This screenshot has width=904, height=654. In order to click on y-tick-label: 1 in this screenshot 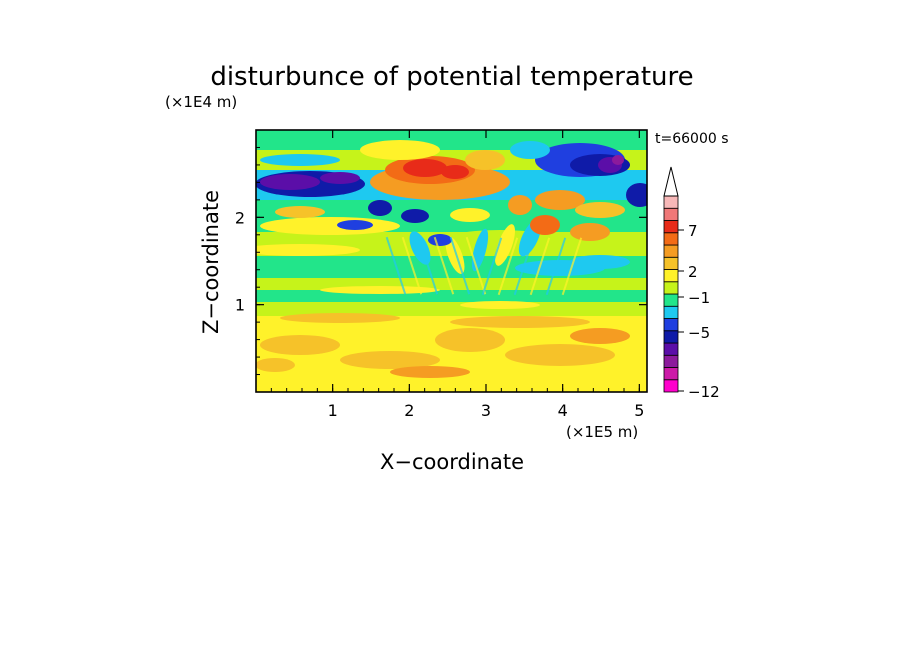, I will do `click(240, 305)`.